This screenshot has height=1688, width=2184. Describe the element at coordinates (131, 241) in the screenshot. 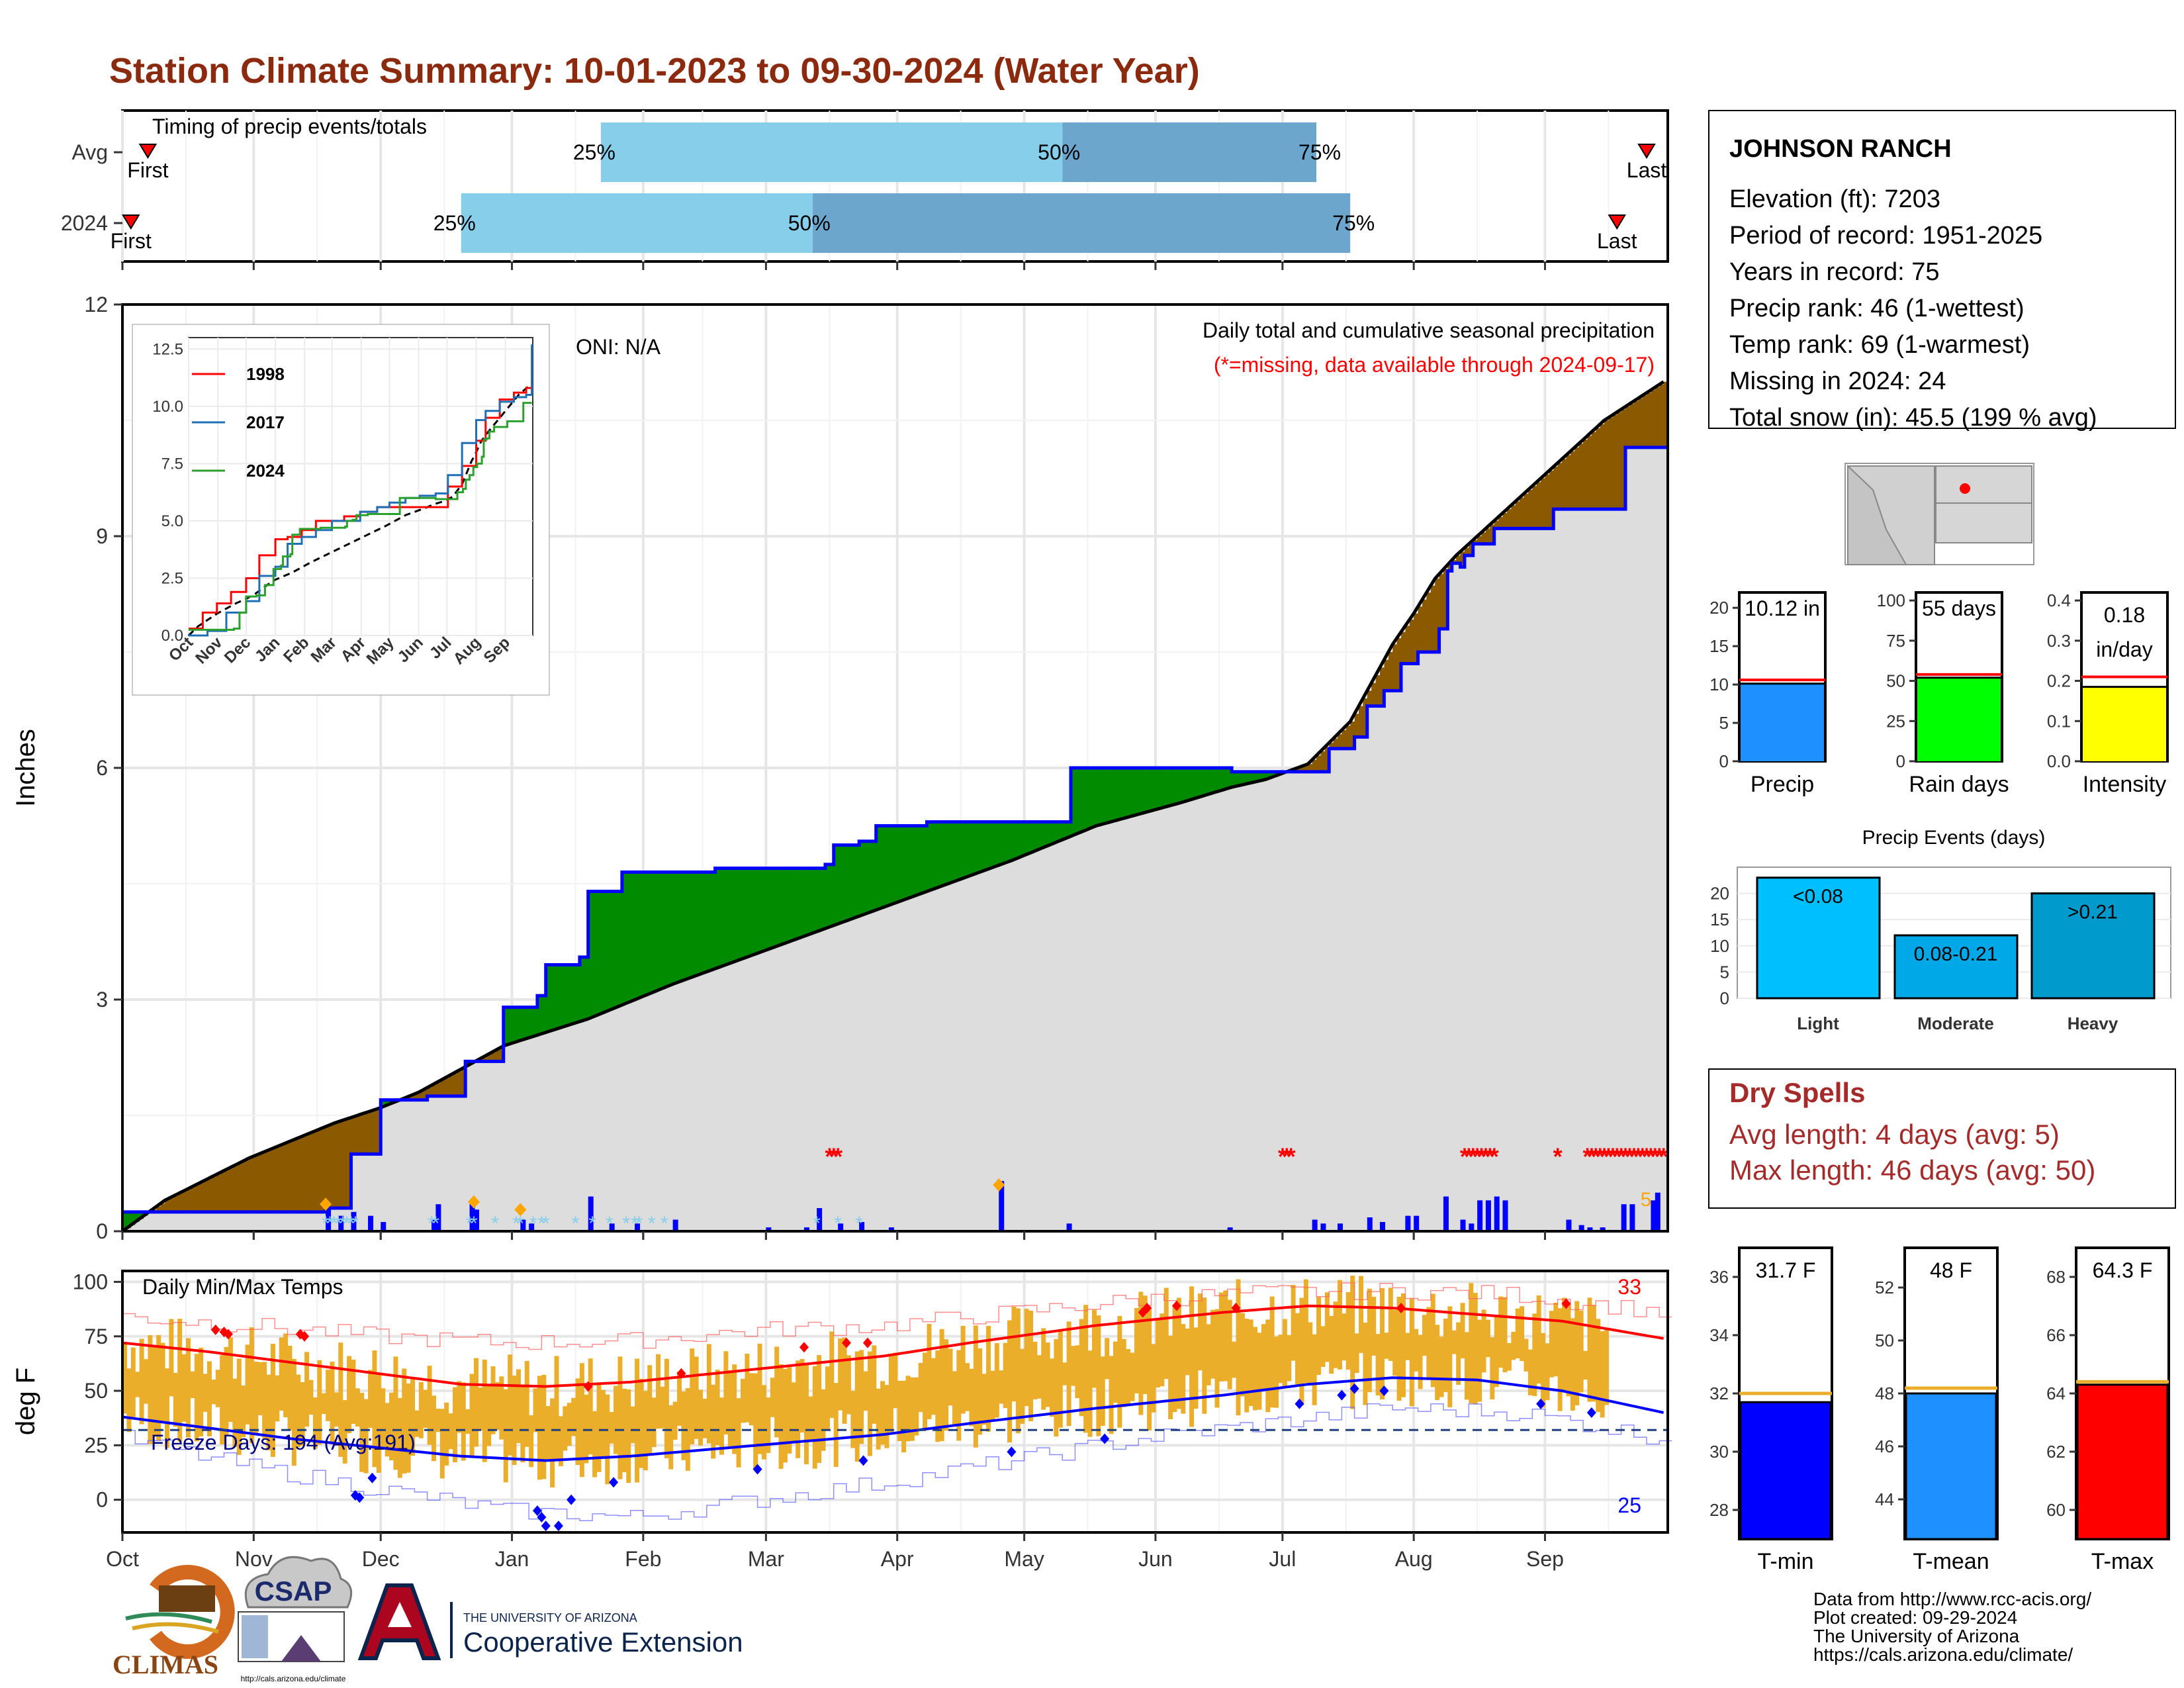

I see `first-label: First` at that location.